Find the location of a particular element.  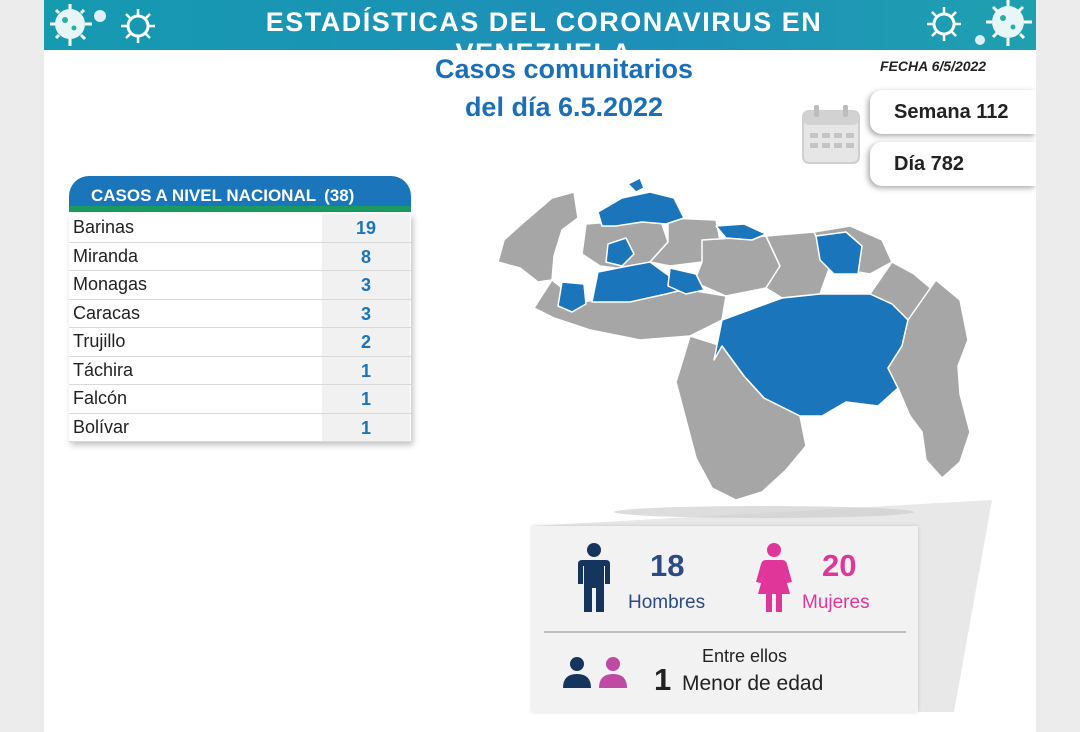

table-row: Táchira 1 is located at coordinates (240, 370).